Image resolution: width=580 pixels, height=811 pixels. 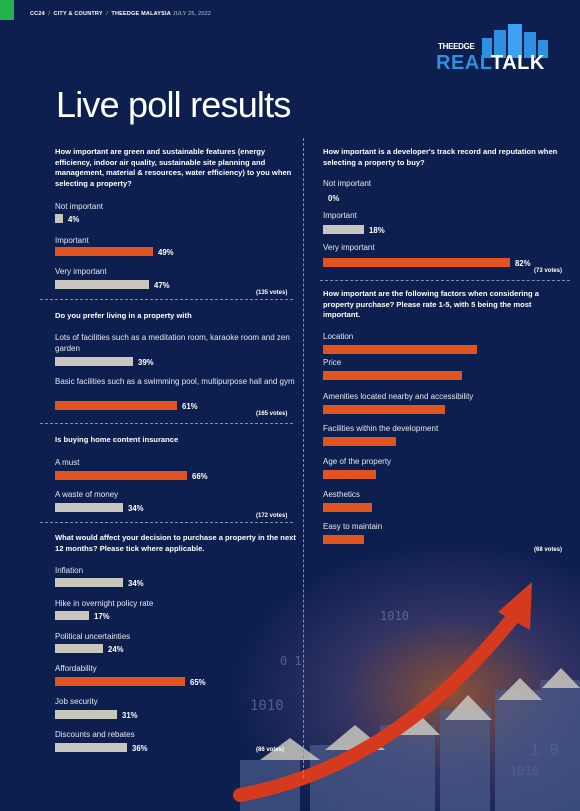 I want to click on option-percent: 39%, so click(x=146, y=362).